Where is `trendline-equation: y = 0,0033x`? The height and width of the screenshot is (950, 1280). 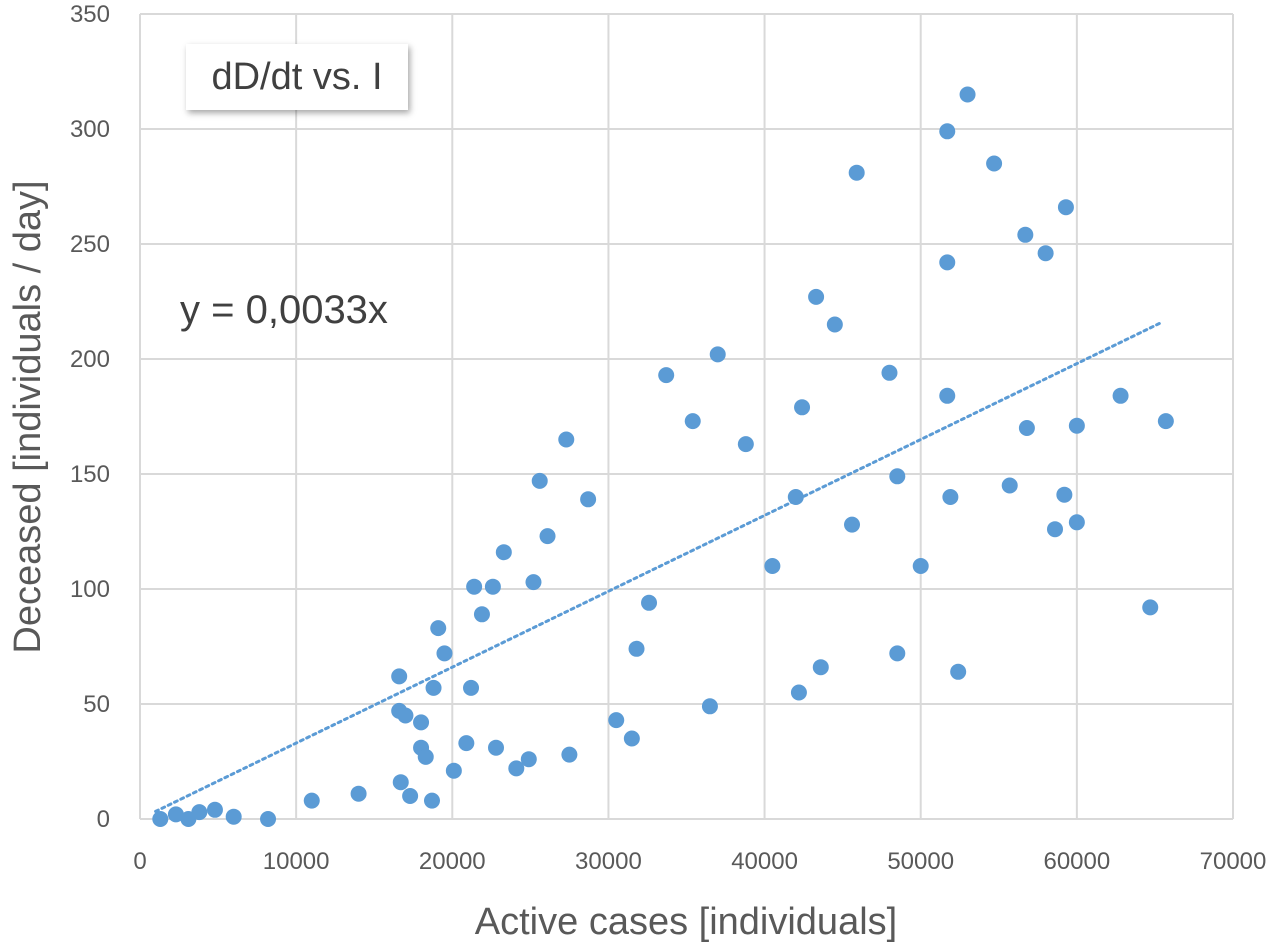
trendline-equation: y = 0,0033x is located at coordinates (284, 310).